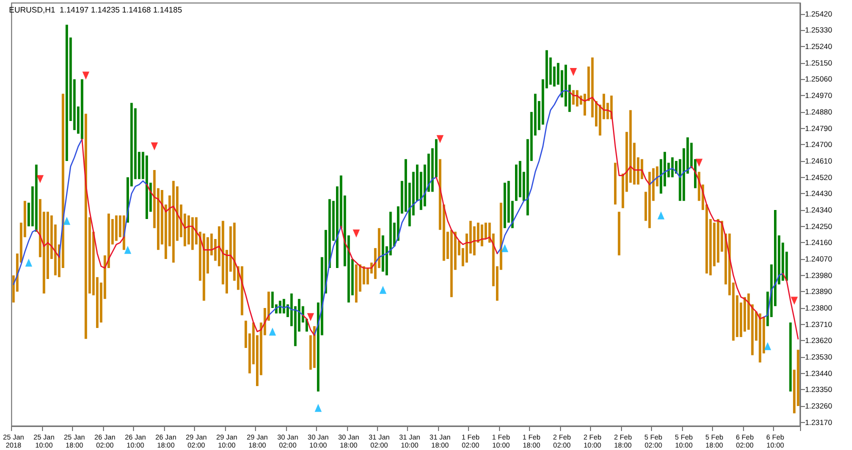 This screenshot has width=852, height=450. What do you see at coordinates (96, 10) in the screenshot?
I see `chart-title: EURUSD,H1 1.14197 1.14235 1.14168 1.14185` at bounding box center [96, 10].